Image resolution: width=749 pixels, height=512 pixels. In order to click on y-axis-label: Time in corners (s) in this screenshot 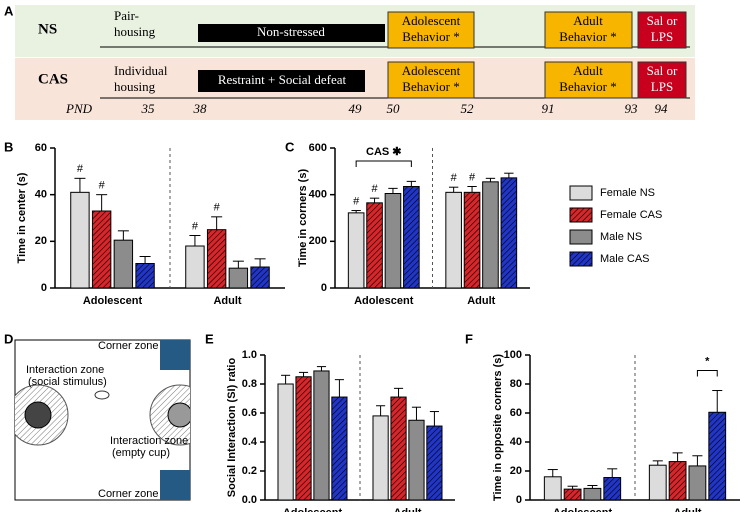, I will do `click(303, 218)`.